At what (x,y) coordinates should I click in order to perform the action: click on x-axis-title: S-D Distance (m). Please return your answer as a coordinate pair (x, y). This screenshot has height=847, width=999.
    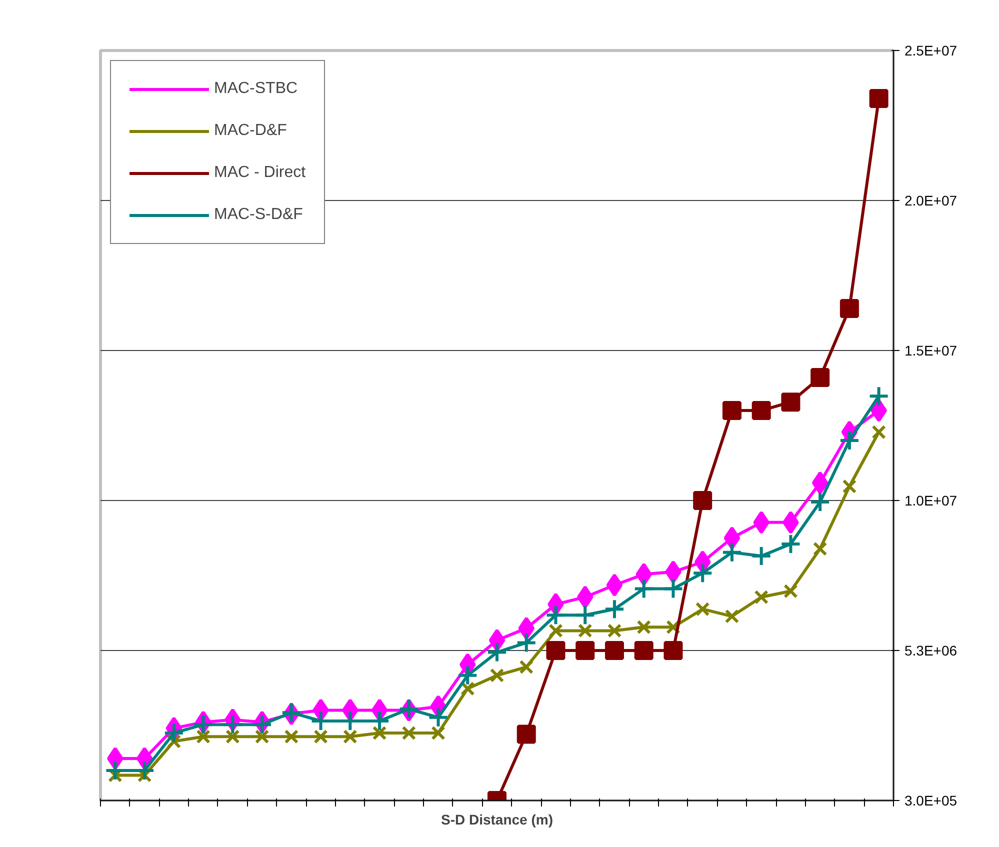
    Looking at the image, I should click on (497, 820).